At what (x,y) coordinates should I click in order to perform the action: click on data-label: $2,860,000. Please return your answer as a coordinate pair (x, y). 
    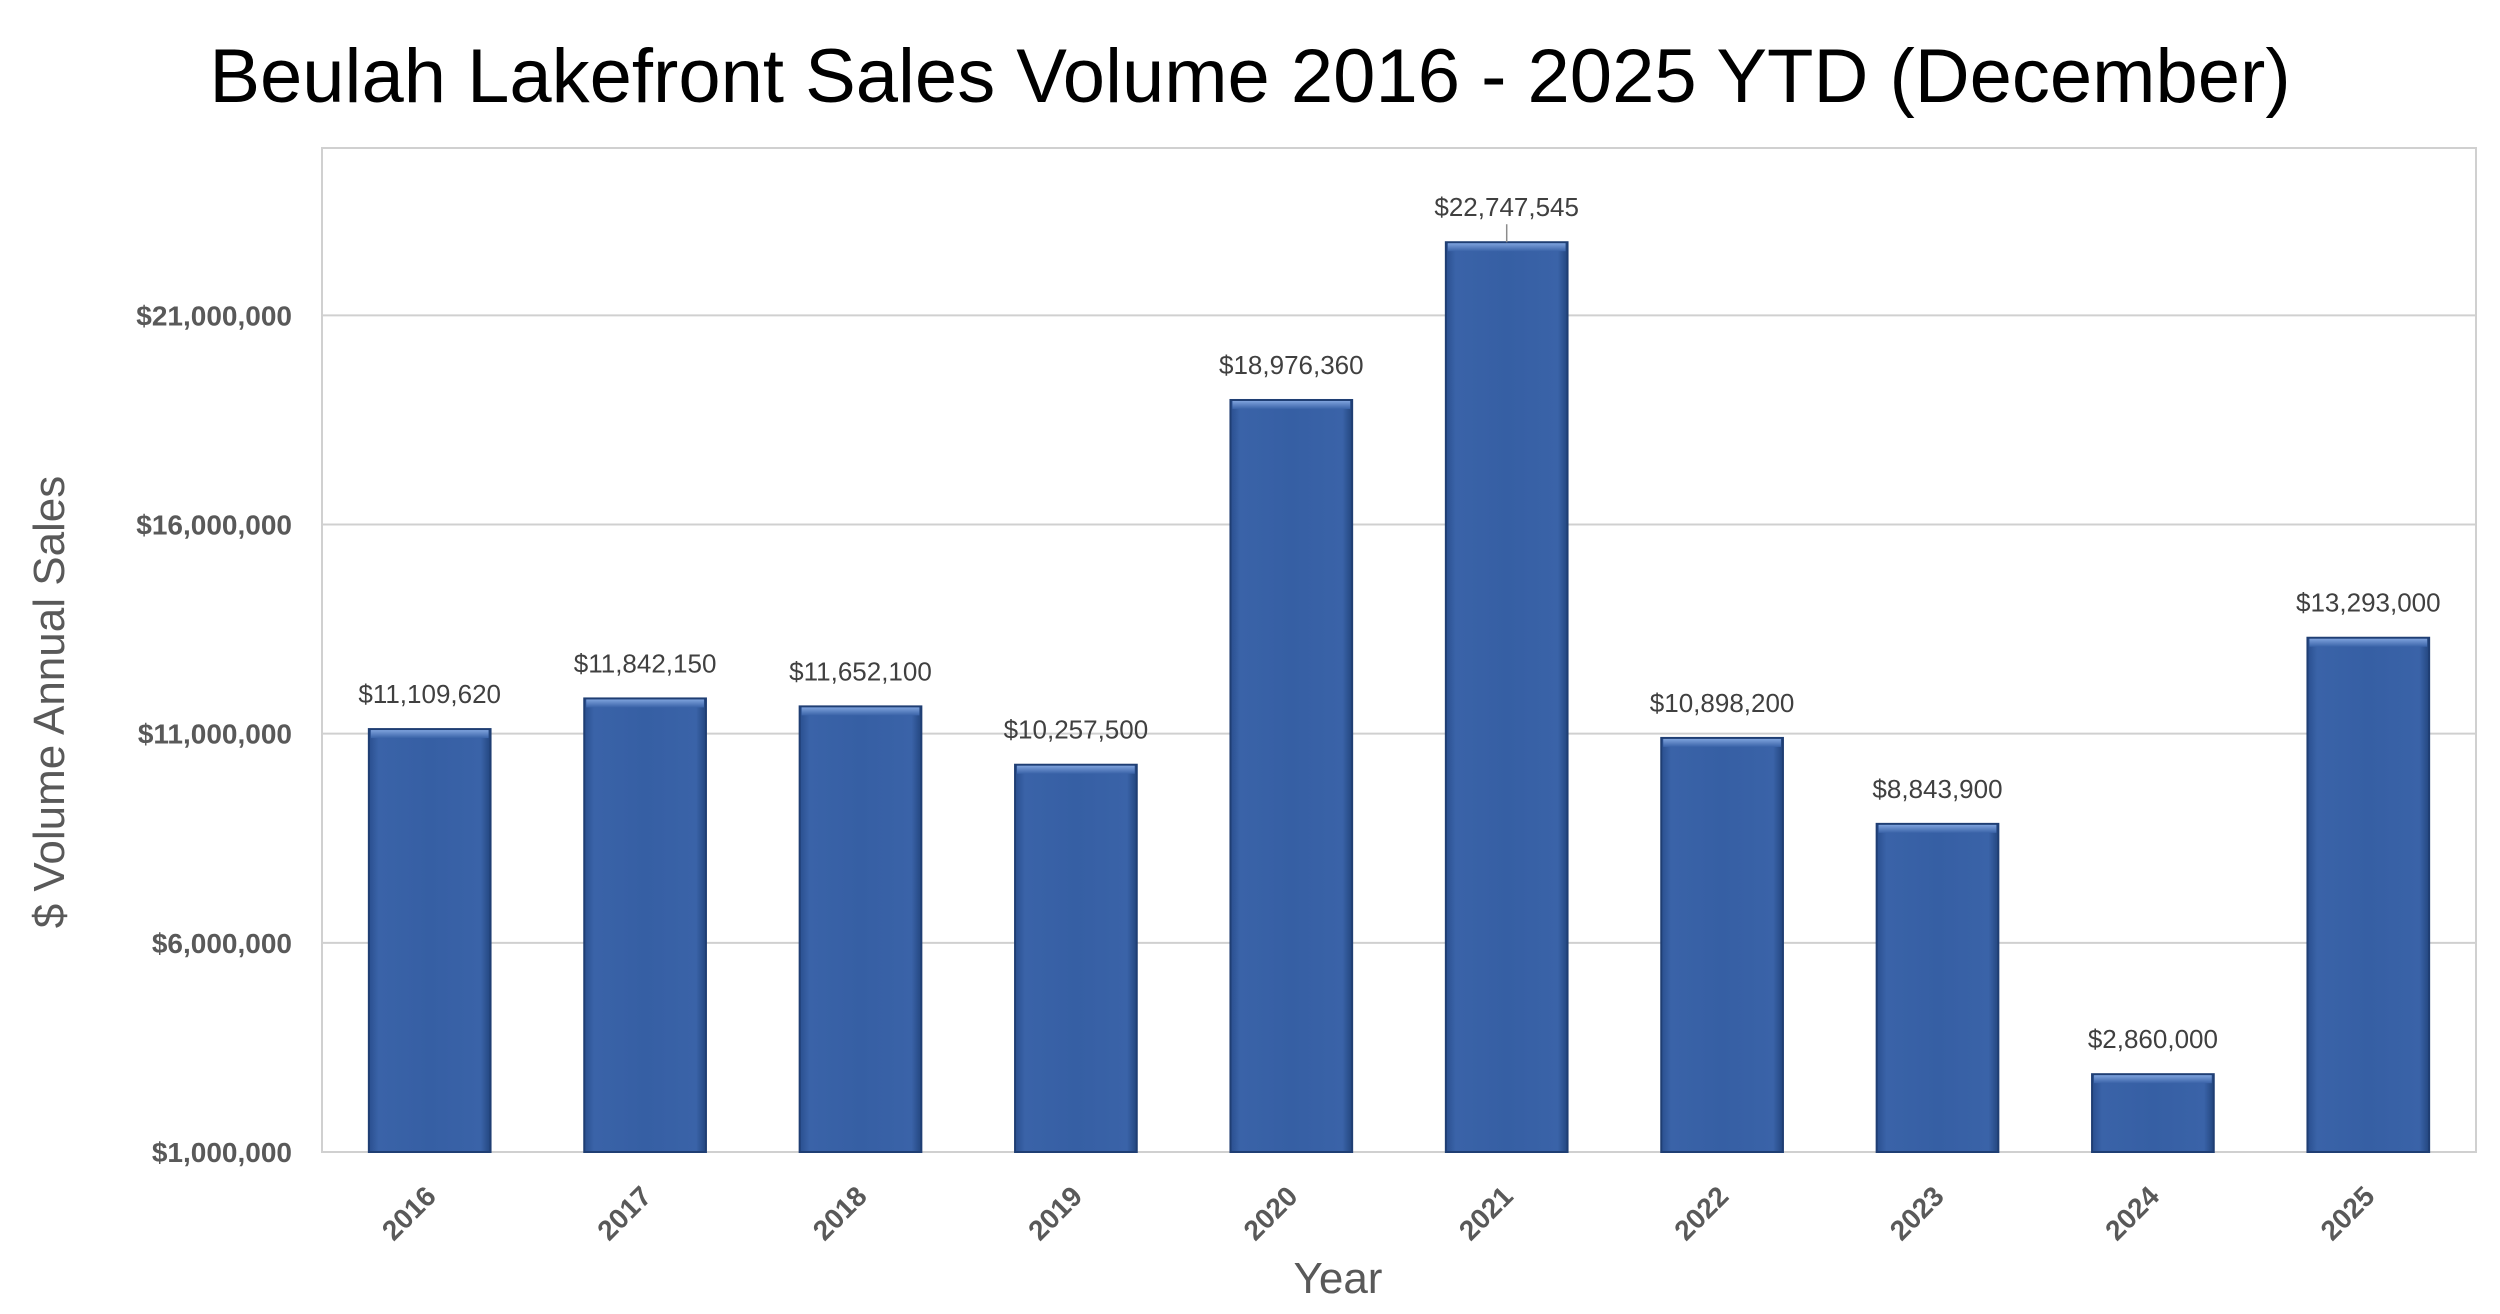
    Looking at the image, I should click on (2153, 1039).